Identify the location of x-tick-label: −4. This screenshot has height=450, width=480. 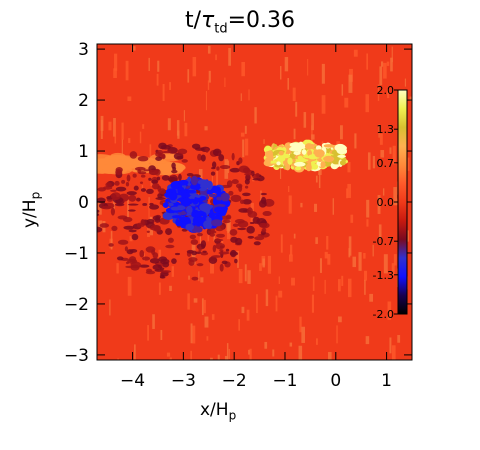
(132, 381).